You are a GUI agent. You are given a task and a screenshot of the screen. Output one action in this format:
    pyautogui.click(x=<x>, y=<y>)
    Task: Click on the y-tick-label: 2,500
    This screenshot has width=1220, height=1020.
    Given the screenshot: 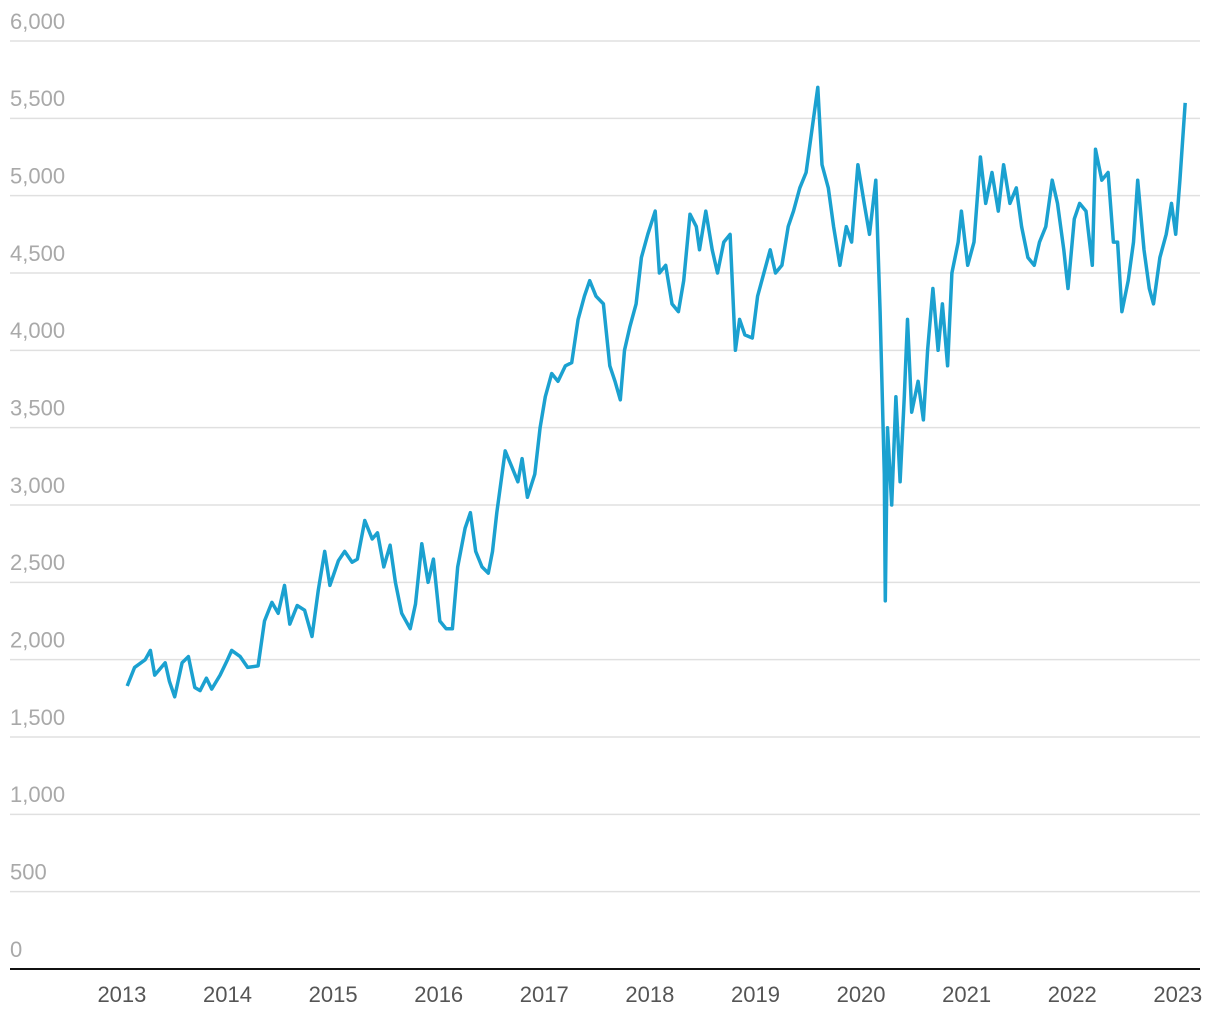 What is the action you would take?
    pyautogui.click(x=37, y=562)
    